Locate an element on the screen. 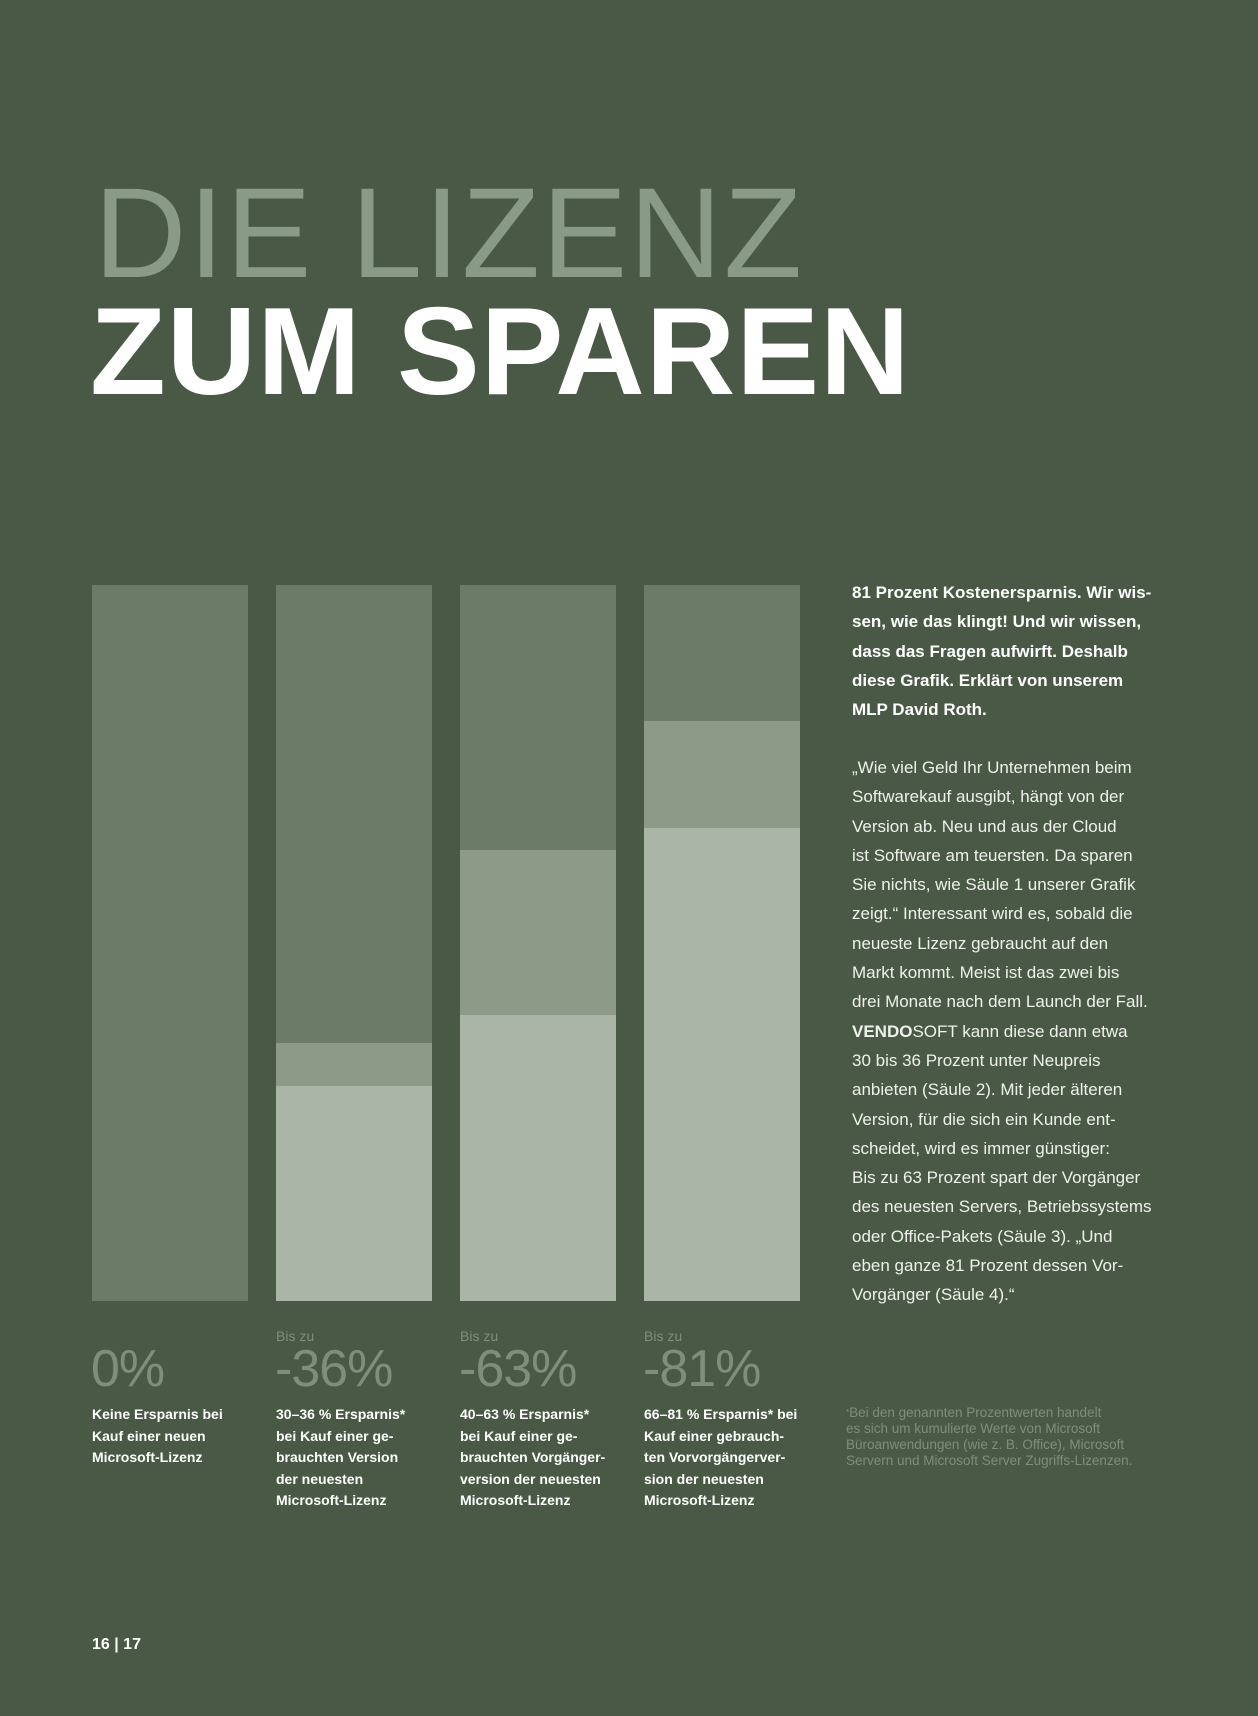 This screenshot has width=1258, height=1716. body-line: oder Office-Pakets (Säule 3). „Und is located at coordinates (982, 1236).